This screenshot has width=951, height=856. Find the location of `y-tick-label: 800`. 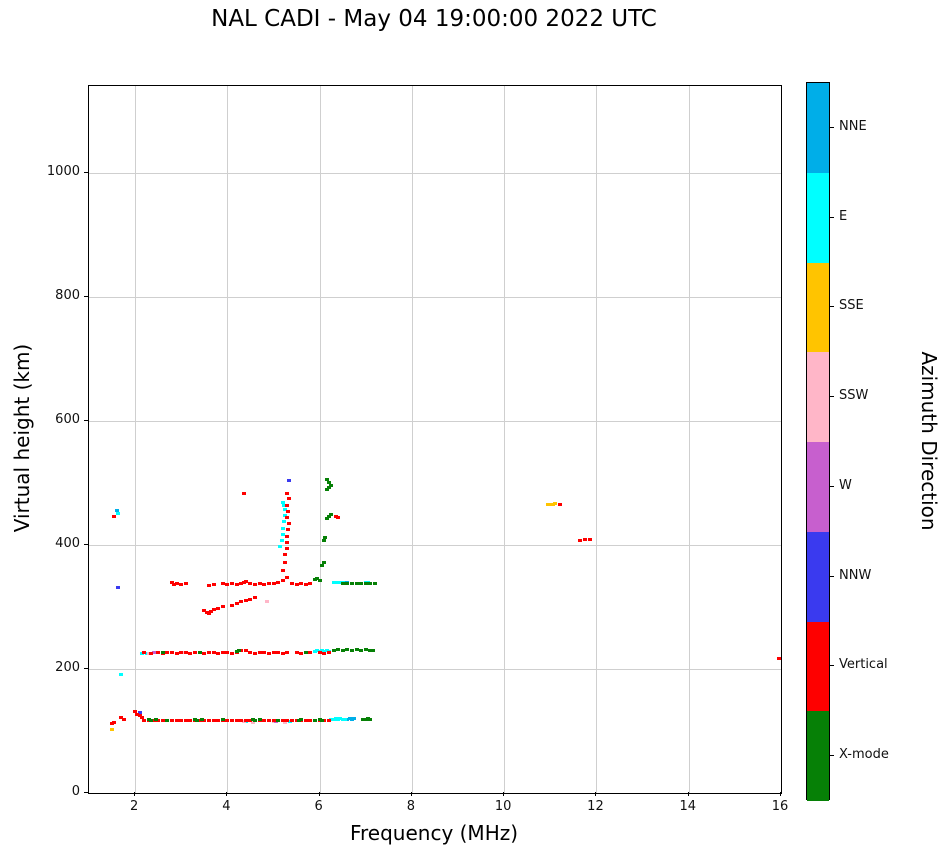

y-tick-label: 800 is located at coordinates (67, 295).